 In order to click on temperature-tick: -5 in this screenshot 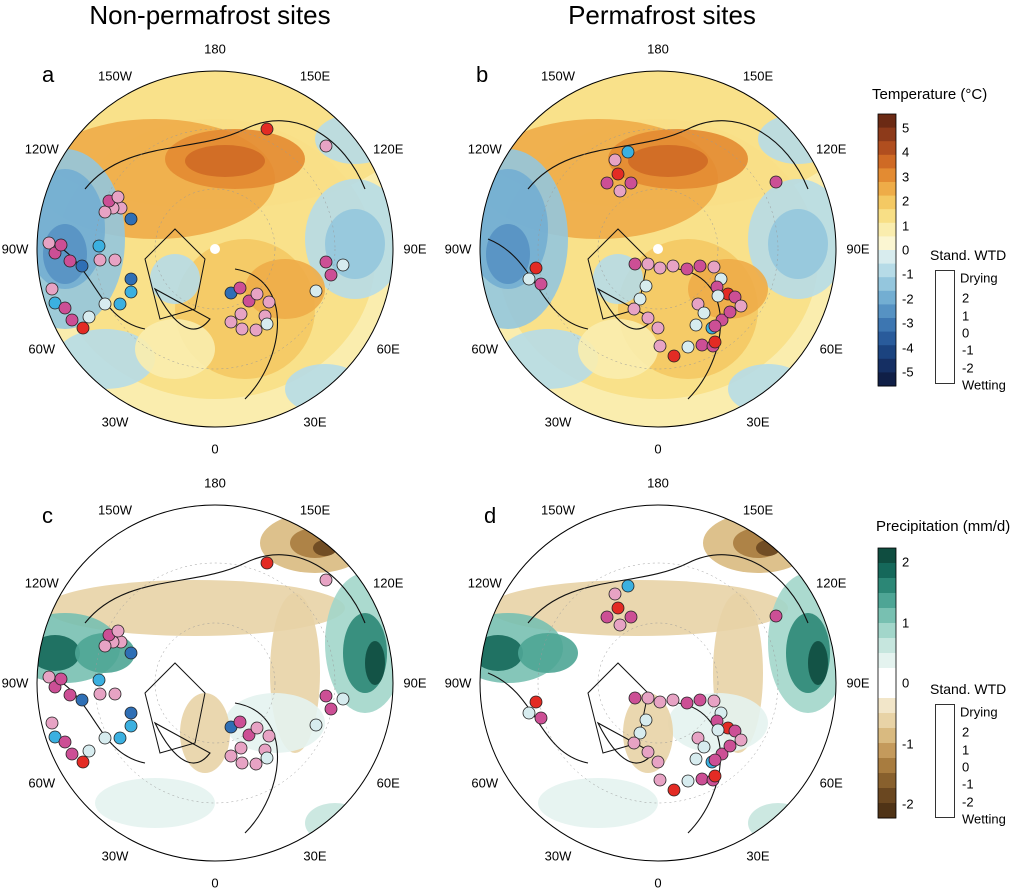, I will do `click(908, 372)`.